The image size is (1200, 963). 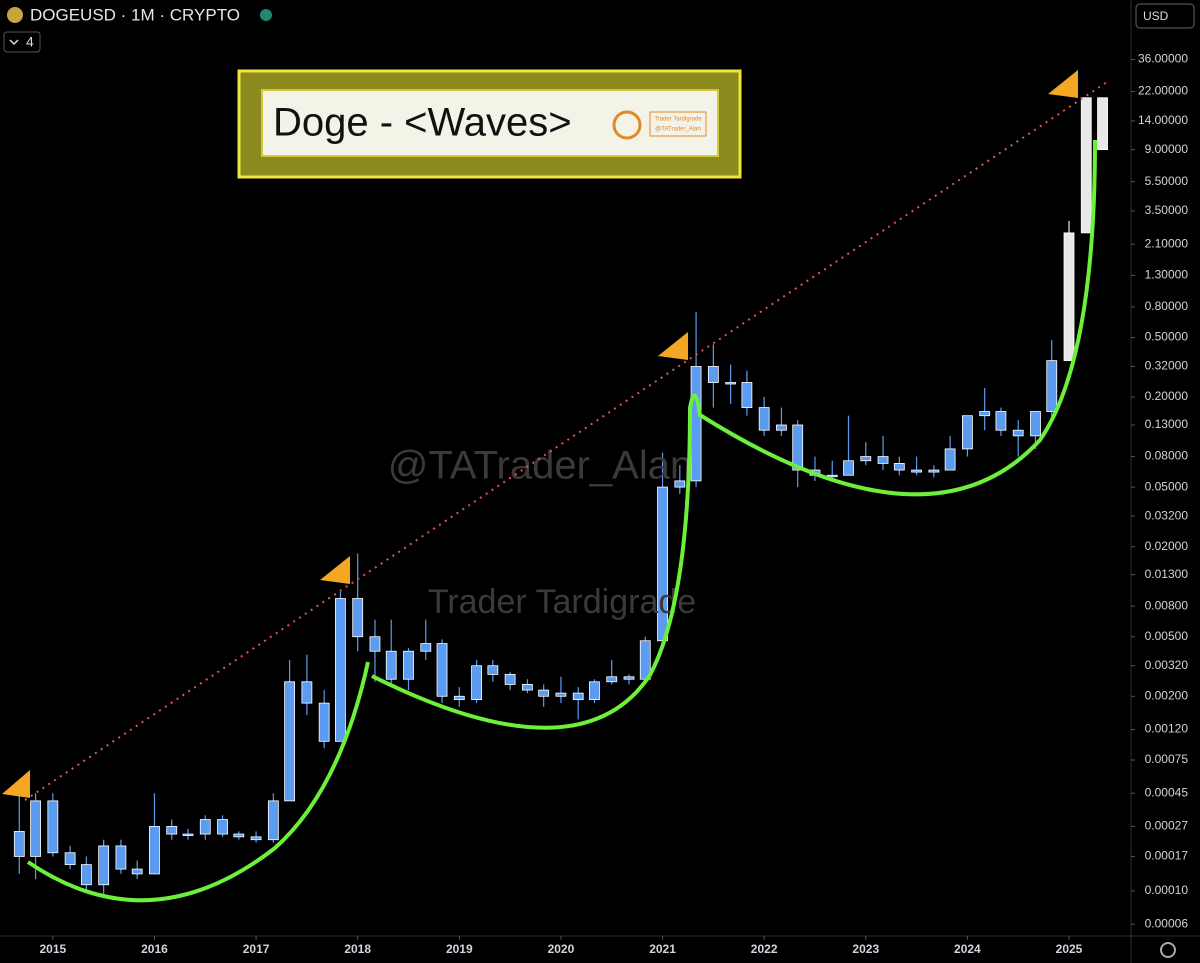 I want to click on y-tick-label: 0.08000, so click(x=1167, y=456).